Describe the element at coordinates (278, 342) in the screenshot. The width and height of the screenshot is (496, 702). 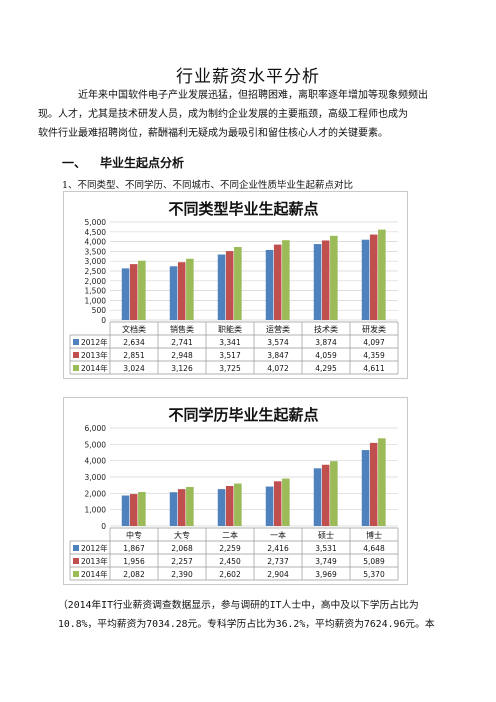
I see `data-value-label: 3,574` at that location.